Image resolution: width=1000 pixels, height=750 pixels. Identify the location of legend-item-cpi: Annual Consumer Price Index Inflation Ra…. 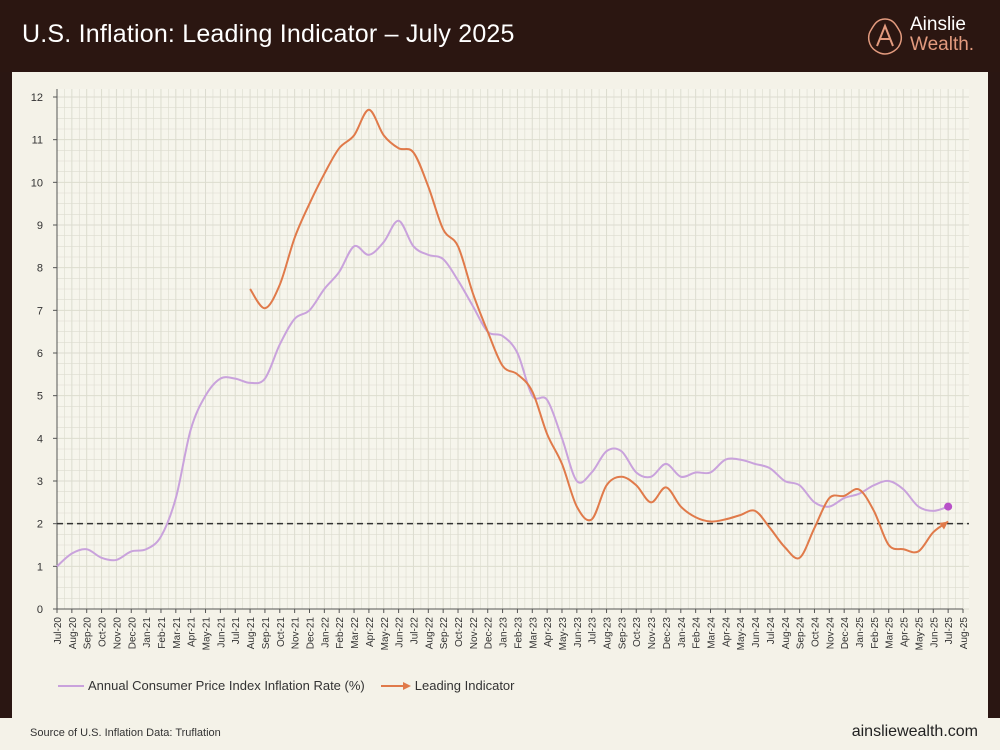
(211, 685).